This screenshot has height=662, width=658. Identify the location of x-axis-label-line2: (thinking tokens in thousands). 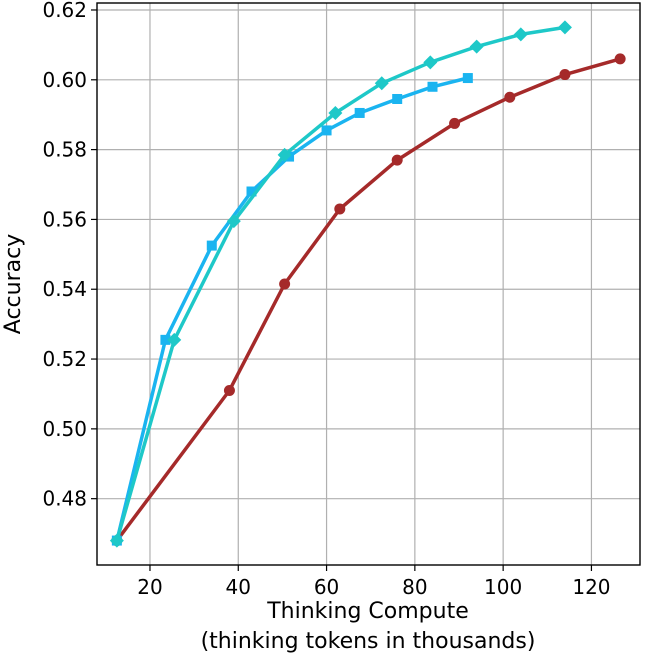
(368, 641).